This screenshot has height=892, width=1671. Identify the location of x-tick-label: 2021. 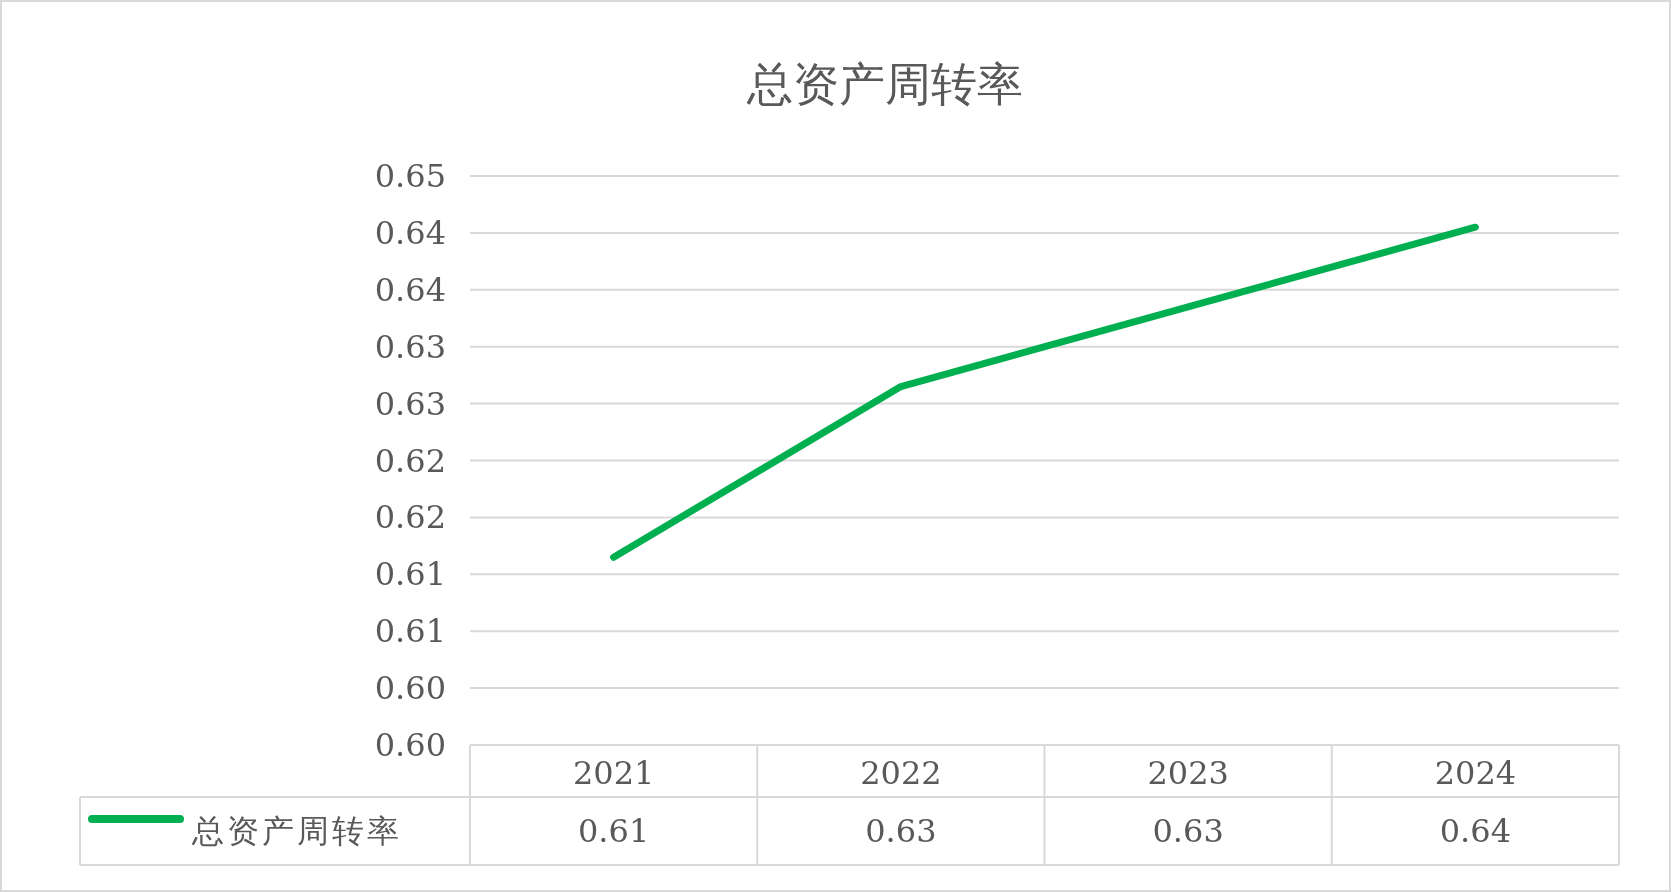
(613, 773).